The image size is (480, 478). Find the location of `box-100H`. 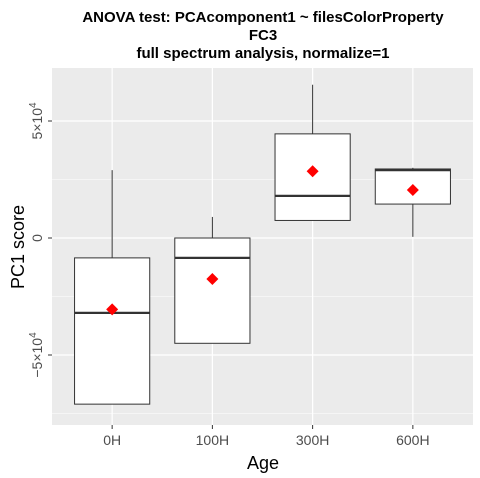

box-100H is located at coordinates (212, 280).